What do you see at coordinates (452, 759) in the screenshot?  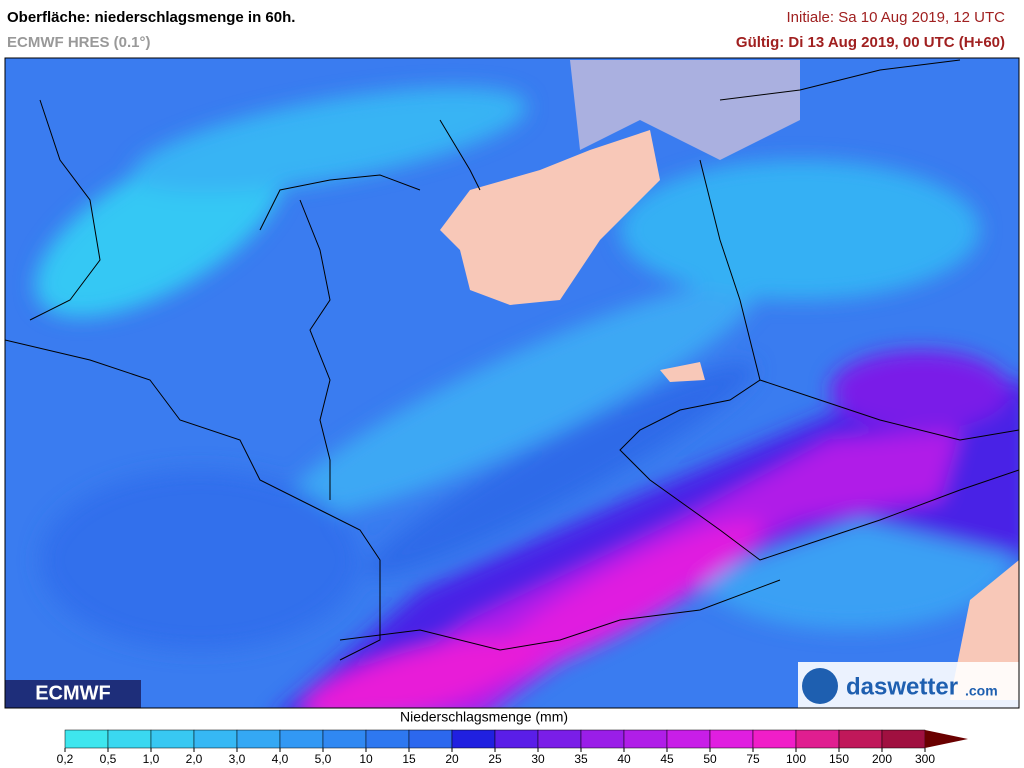 I see `colorbar-tick-label: 20` at bounding box center [452, 759].